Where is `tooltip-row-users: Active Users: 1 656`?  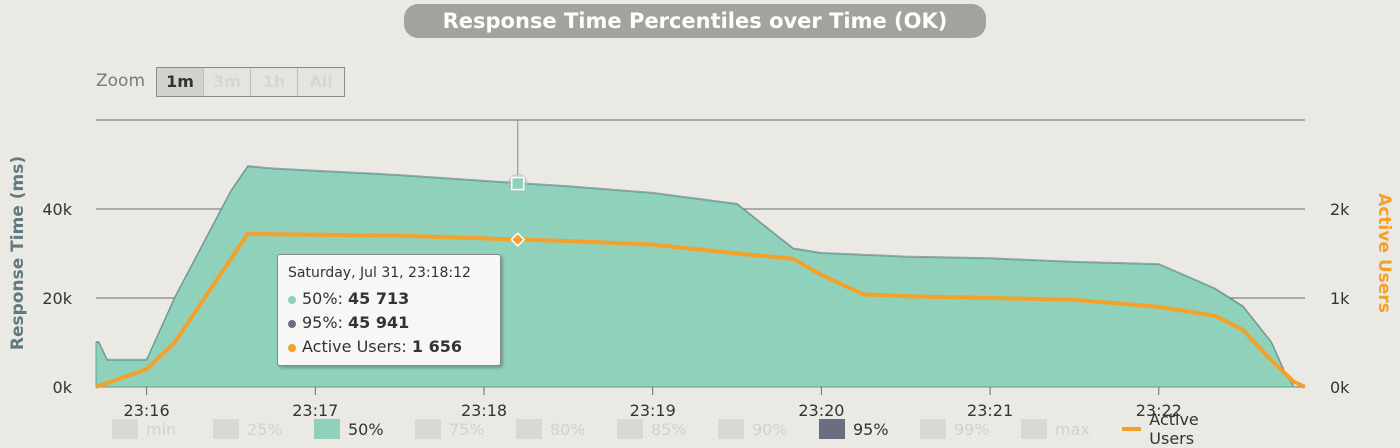
tooltip-row-users: Active Users: 1 656 is located at coordinates (389, 347).